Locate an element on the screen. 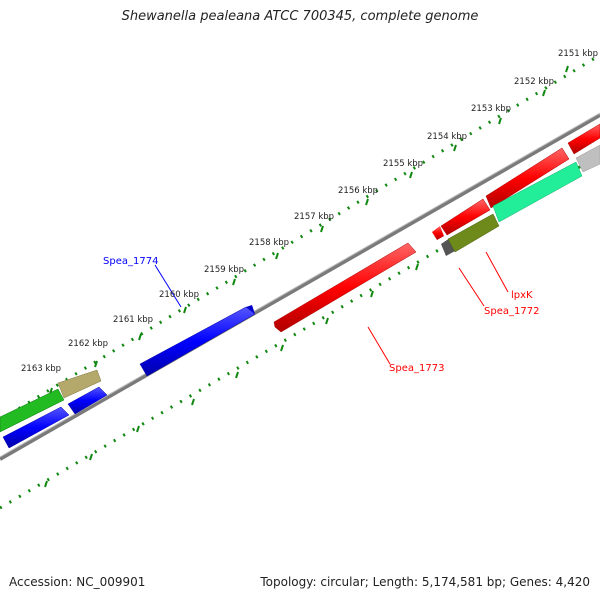 Image resolution: width=600 pixels, height=600 pixels. gene-red-upper-1-arrow is located at coordinates (465, 217).